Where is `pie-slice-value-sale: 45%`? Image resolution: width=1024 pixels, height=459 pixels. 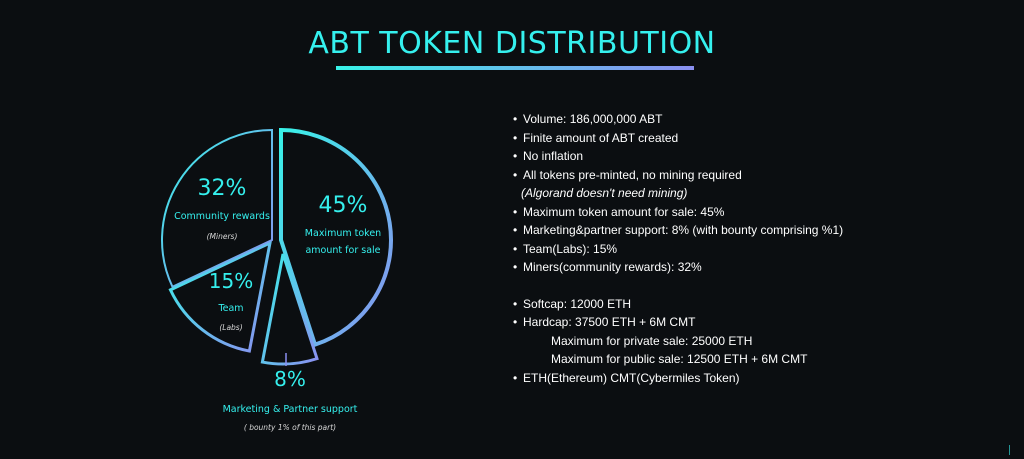 pie-slice-value-sale: 45% is located at coordinates (343, 205).